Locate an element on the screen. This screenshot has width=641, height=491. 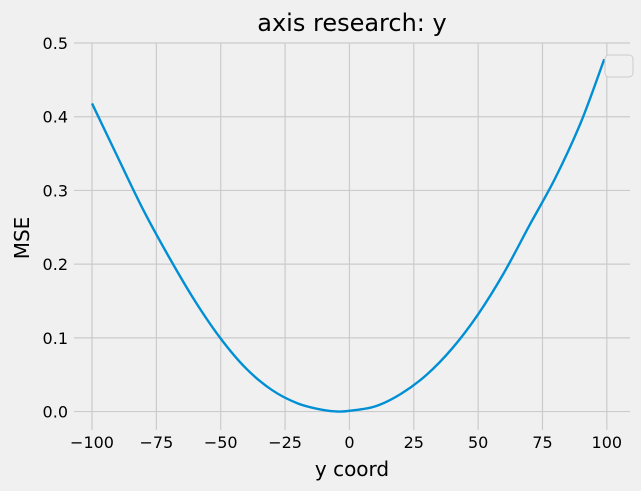
y-tick-labels: 0.0 0.1 0.2 0.3 0.4 0.5 is located at coordinates (55, 228).